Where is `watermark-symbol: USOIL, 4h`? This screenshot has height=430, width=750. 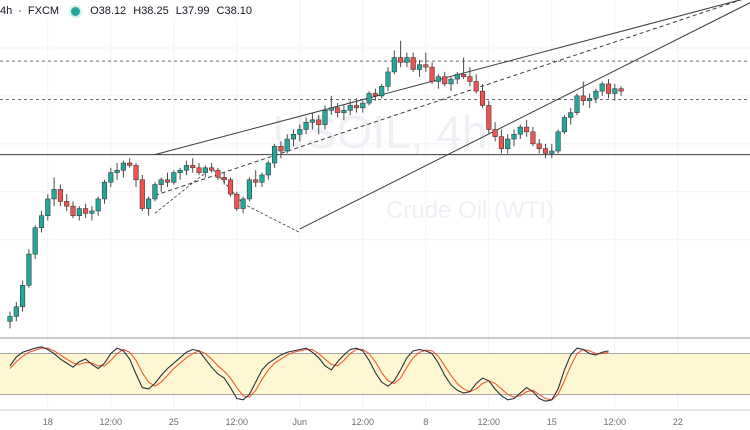
watermark-symbol: USOIL, 4h is located at coordinates (380, 132).